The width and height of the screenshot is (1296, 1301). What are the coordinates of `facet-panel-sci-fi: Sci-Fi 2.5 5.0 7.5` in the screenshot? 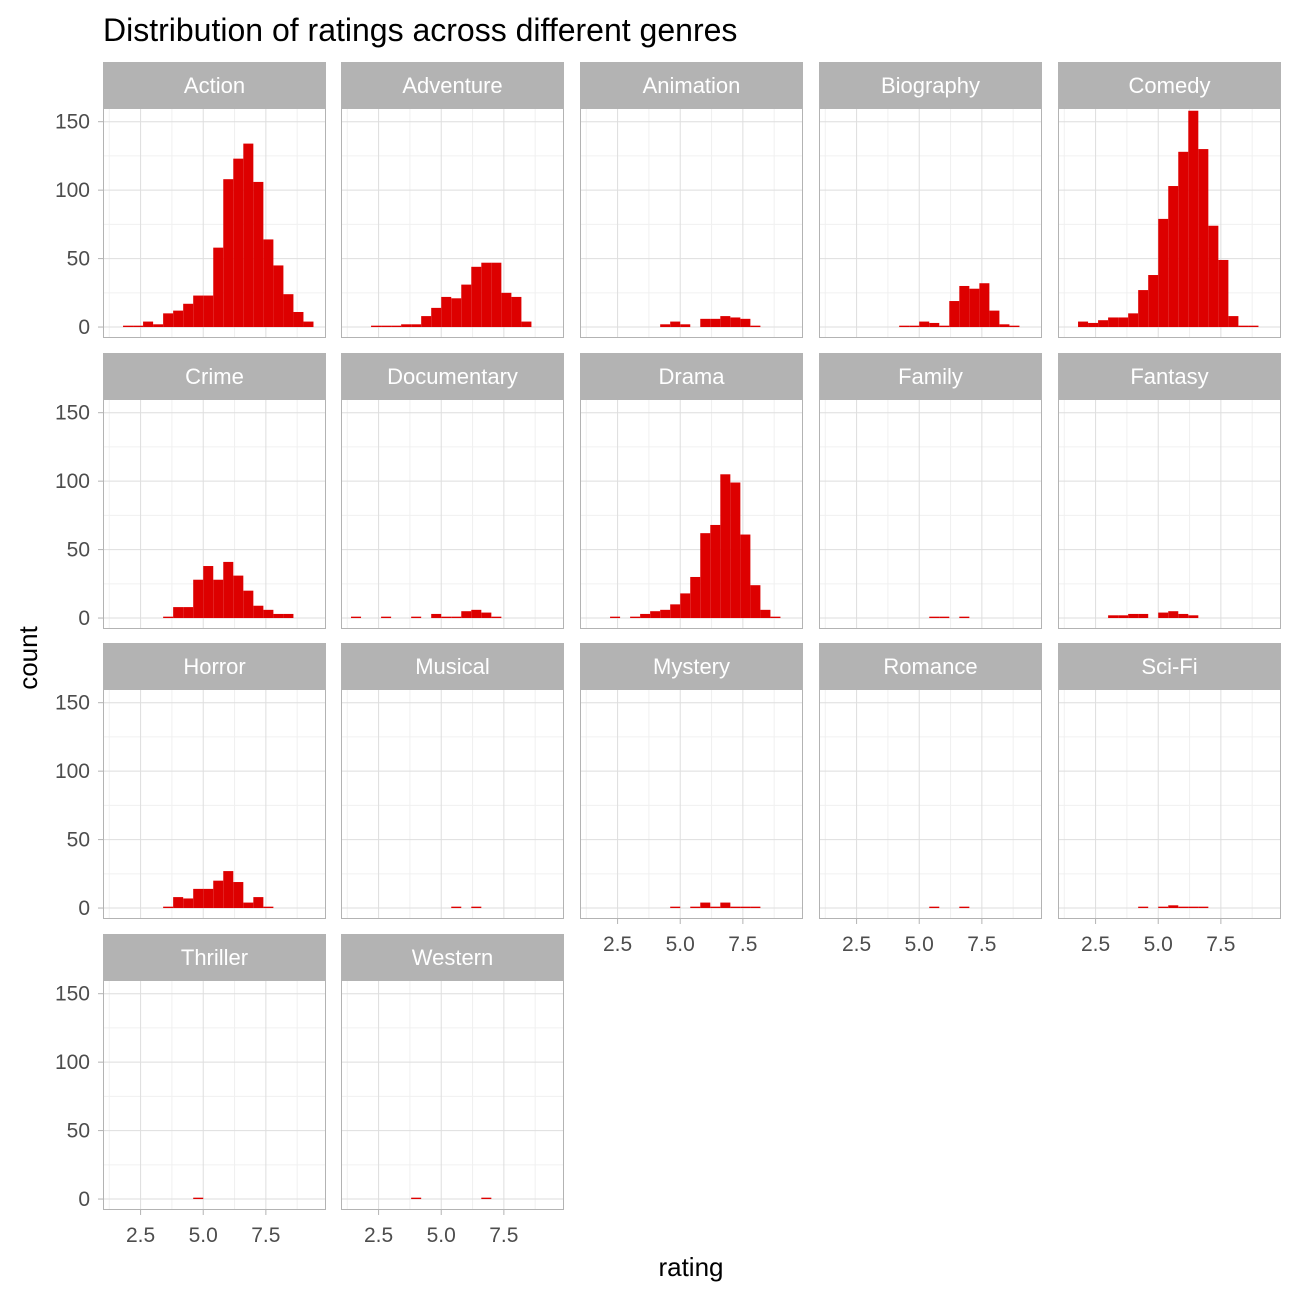 It's located at (1169, 799).